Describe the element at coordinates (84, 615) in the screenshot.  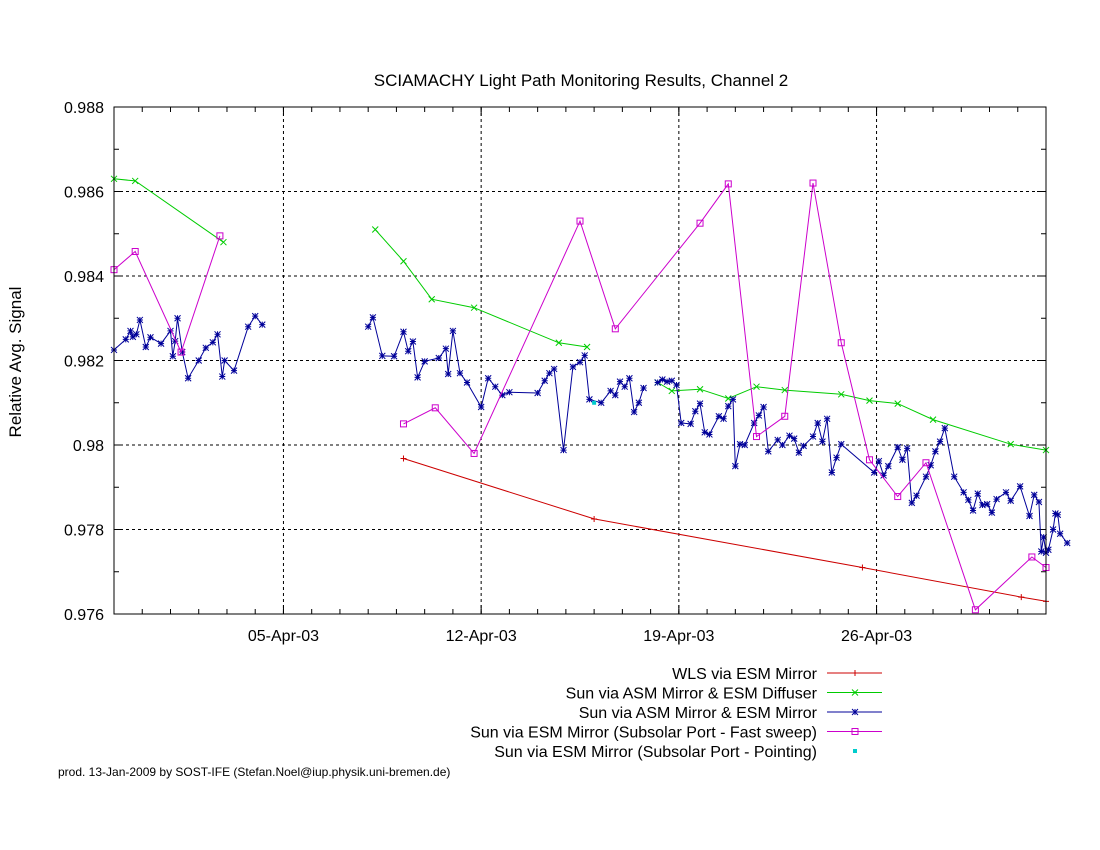
I see `y-tick-label: 0.976` at that location.